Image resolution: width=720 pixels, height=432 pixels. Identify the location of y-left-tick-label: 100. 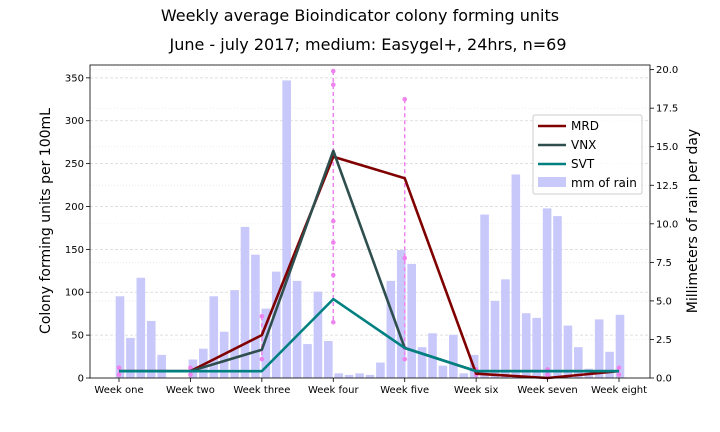
(74, 293).